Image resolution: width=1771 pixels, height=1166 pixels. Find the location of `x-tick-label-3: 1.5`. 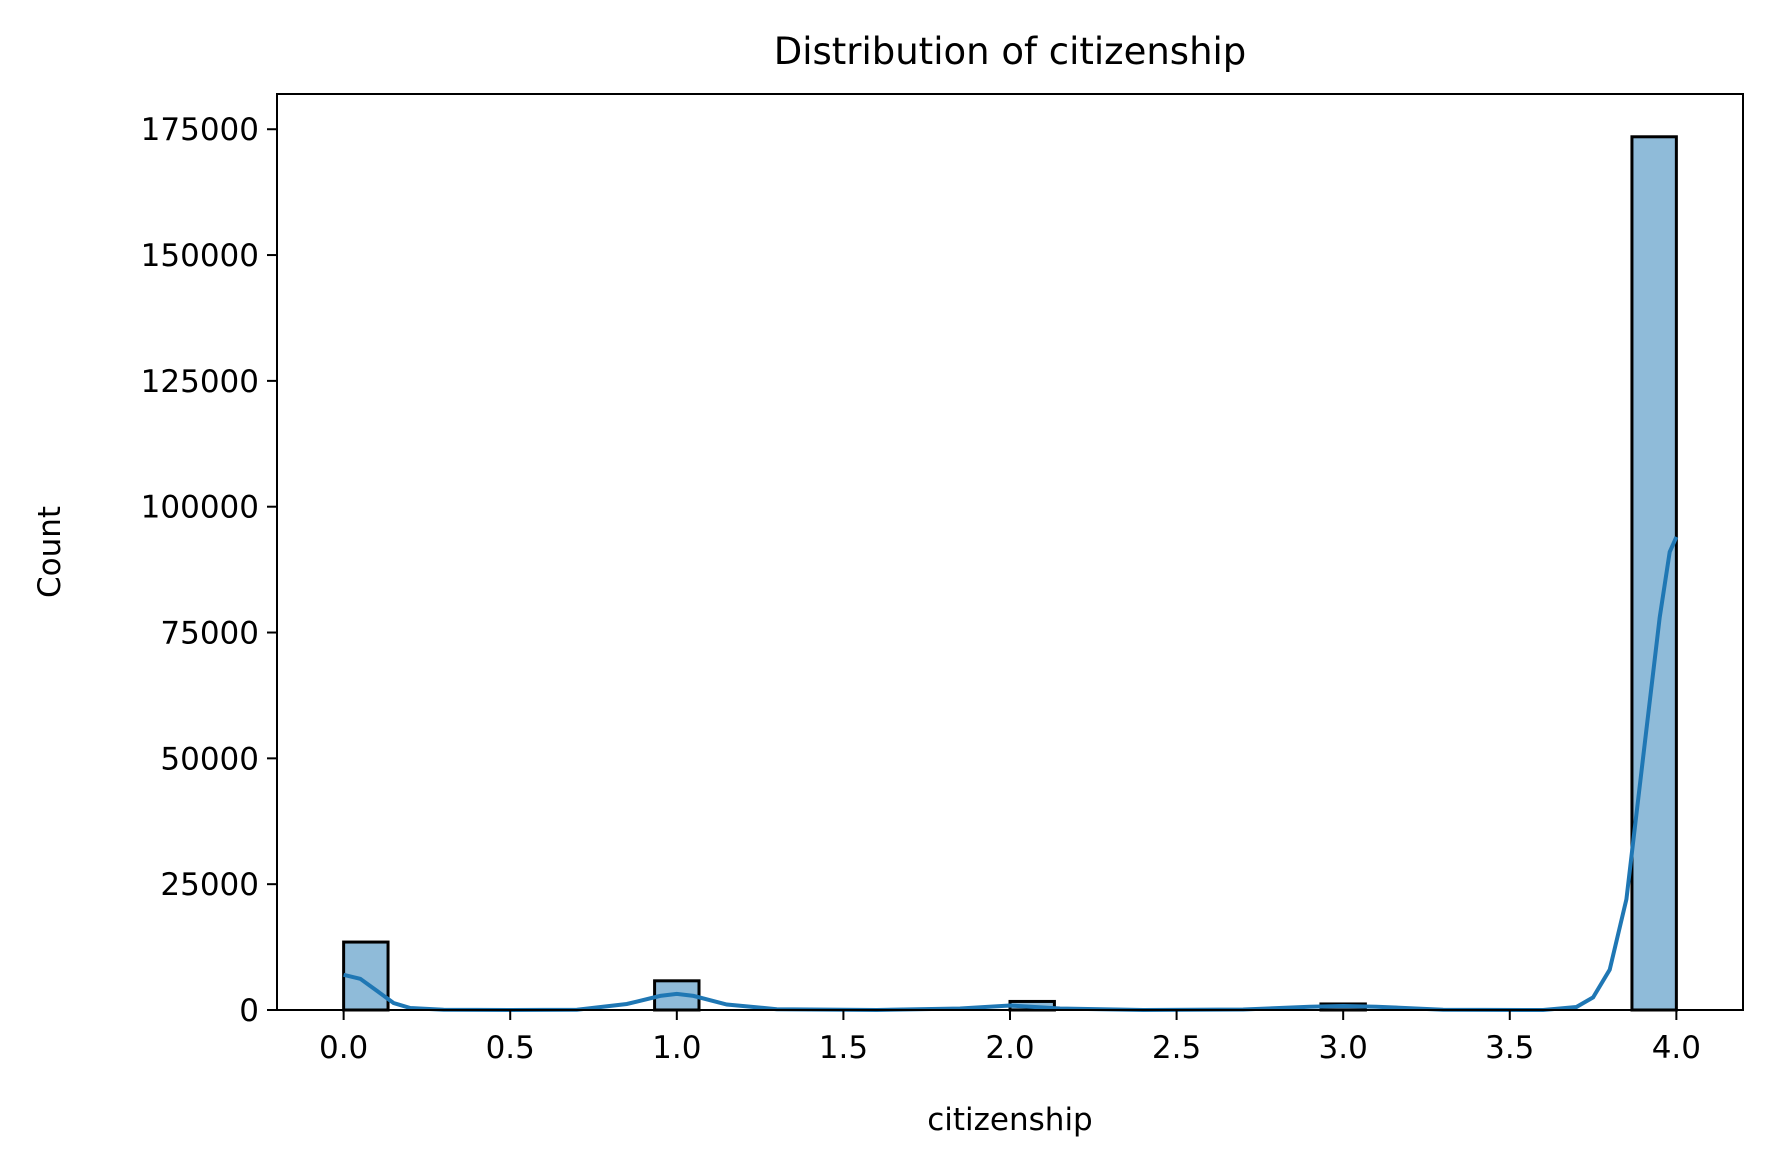

x-tick-label-3: 1.5 is located at coordinates (843, 1048).